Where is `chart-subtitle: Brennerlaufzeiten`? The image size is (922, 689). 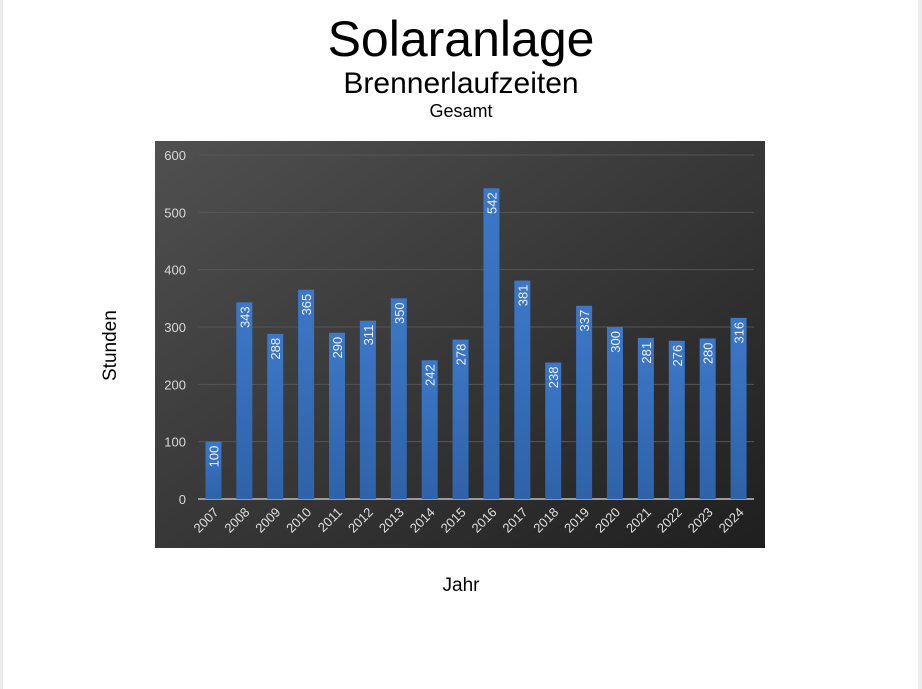 chart-subtitle: Brennerlaufzeiten is located at coordinates (461, 83).